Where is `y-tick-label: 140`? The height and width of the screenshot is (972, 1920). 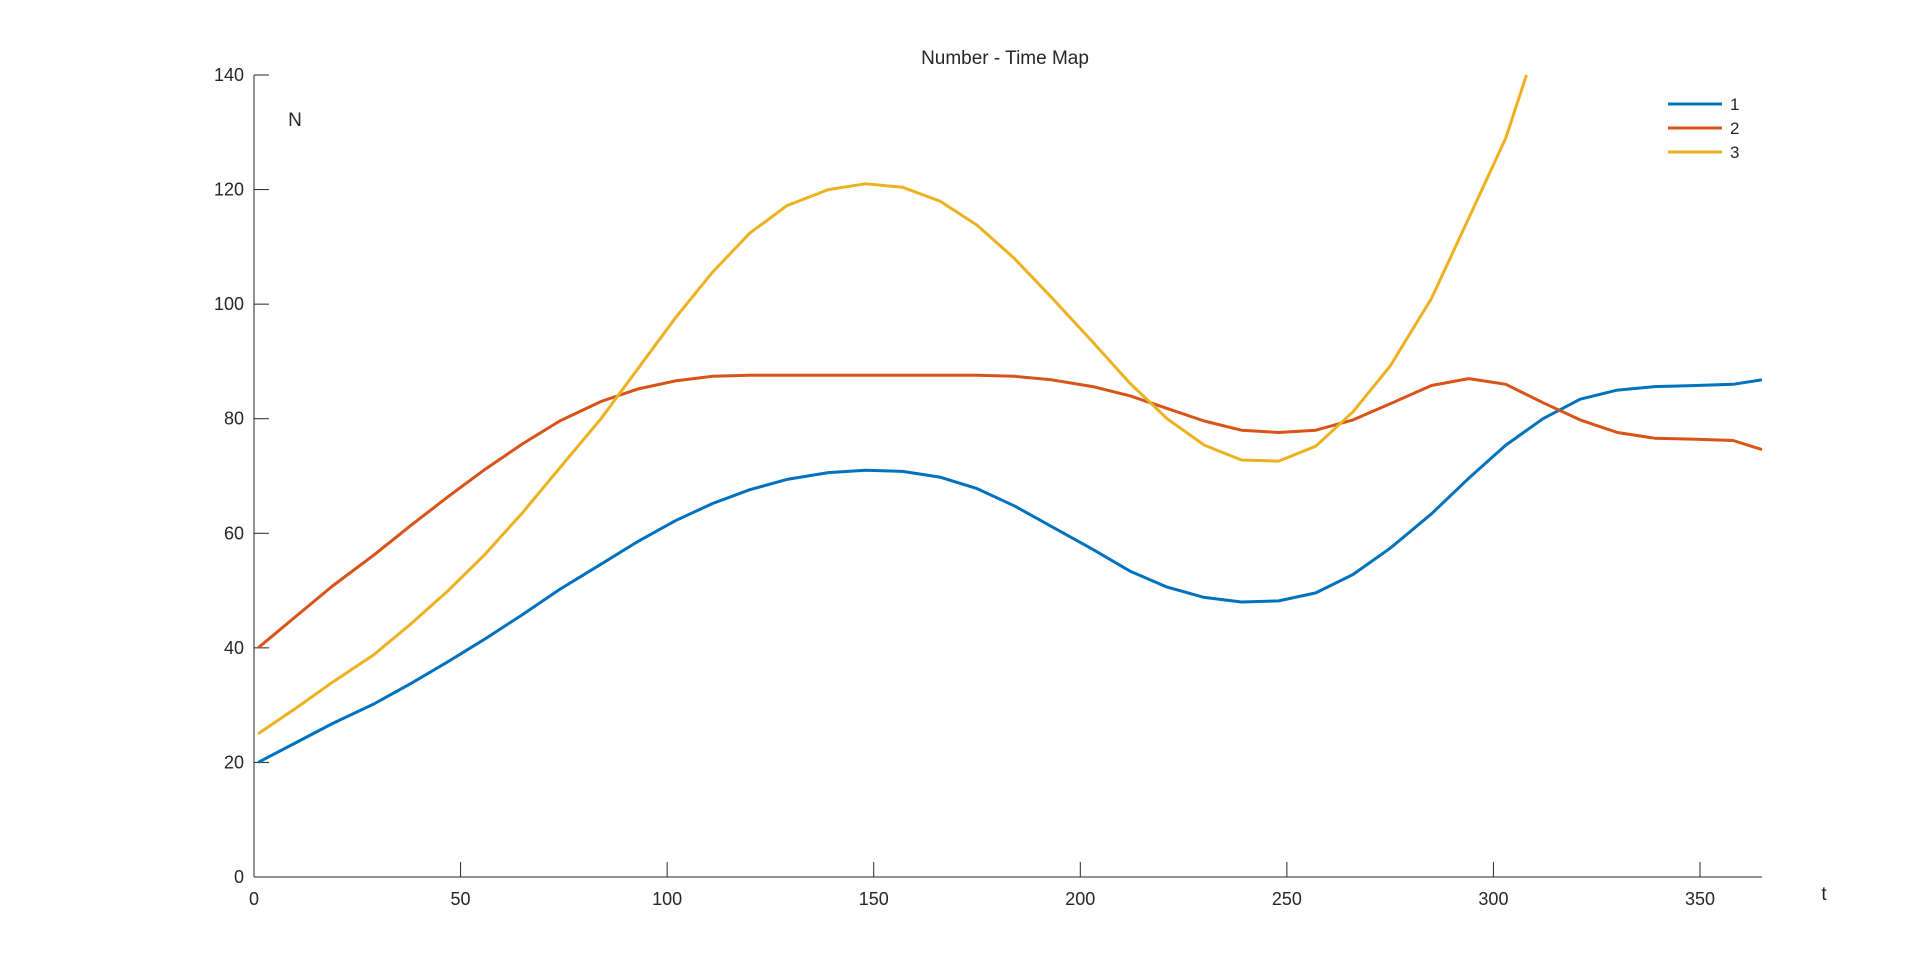
y-tick-label: 140 is located at coordinates (229, 75).